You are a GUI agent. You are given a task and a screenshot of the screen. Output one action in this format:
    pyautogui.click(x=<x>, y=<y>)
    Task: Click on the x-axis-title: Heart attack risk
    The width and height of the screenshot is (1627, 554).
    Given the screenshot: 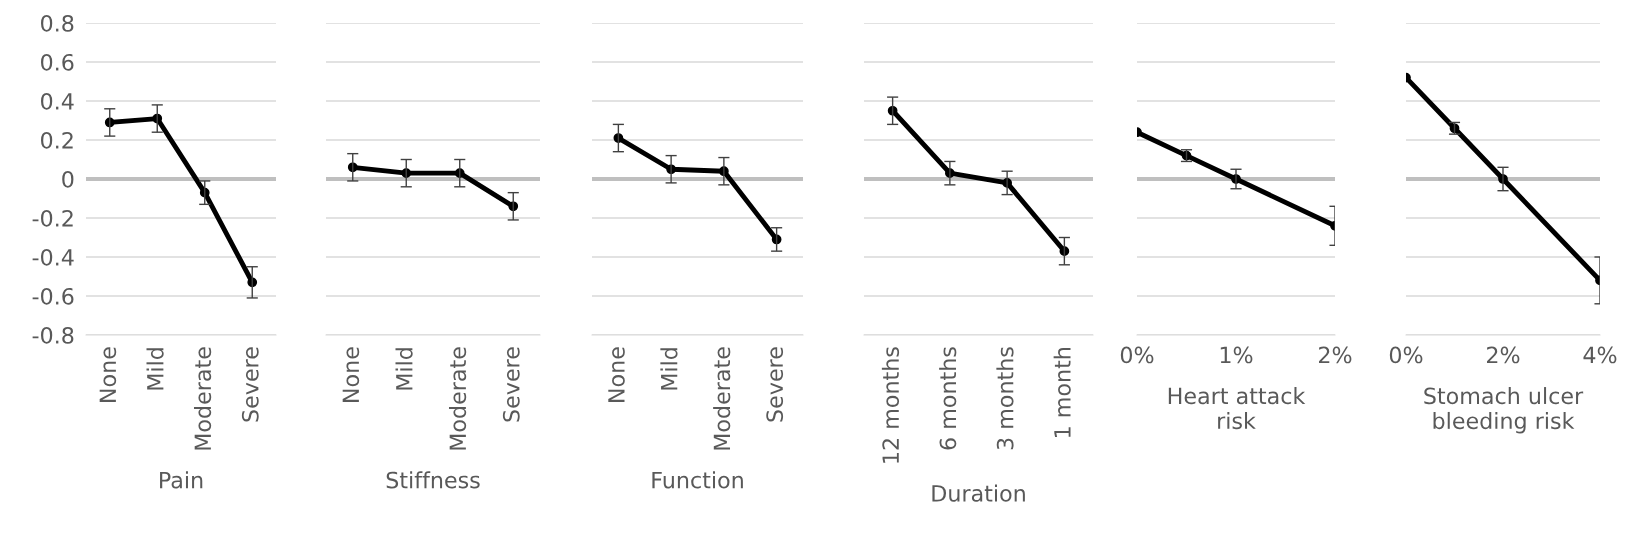 What is the action you would take?
    pyautogui.click(x=1237, y=408)
    